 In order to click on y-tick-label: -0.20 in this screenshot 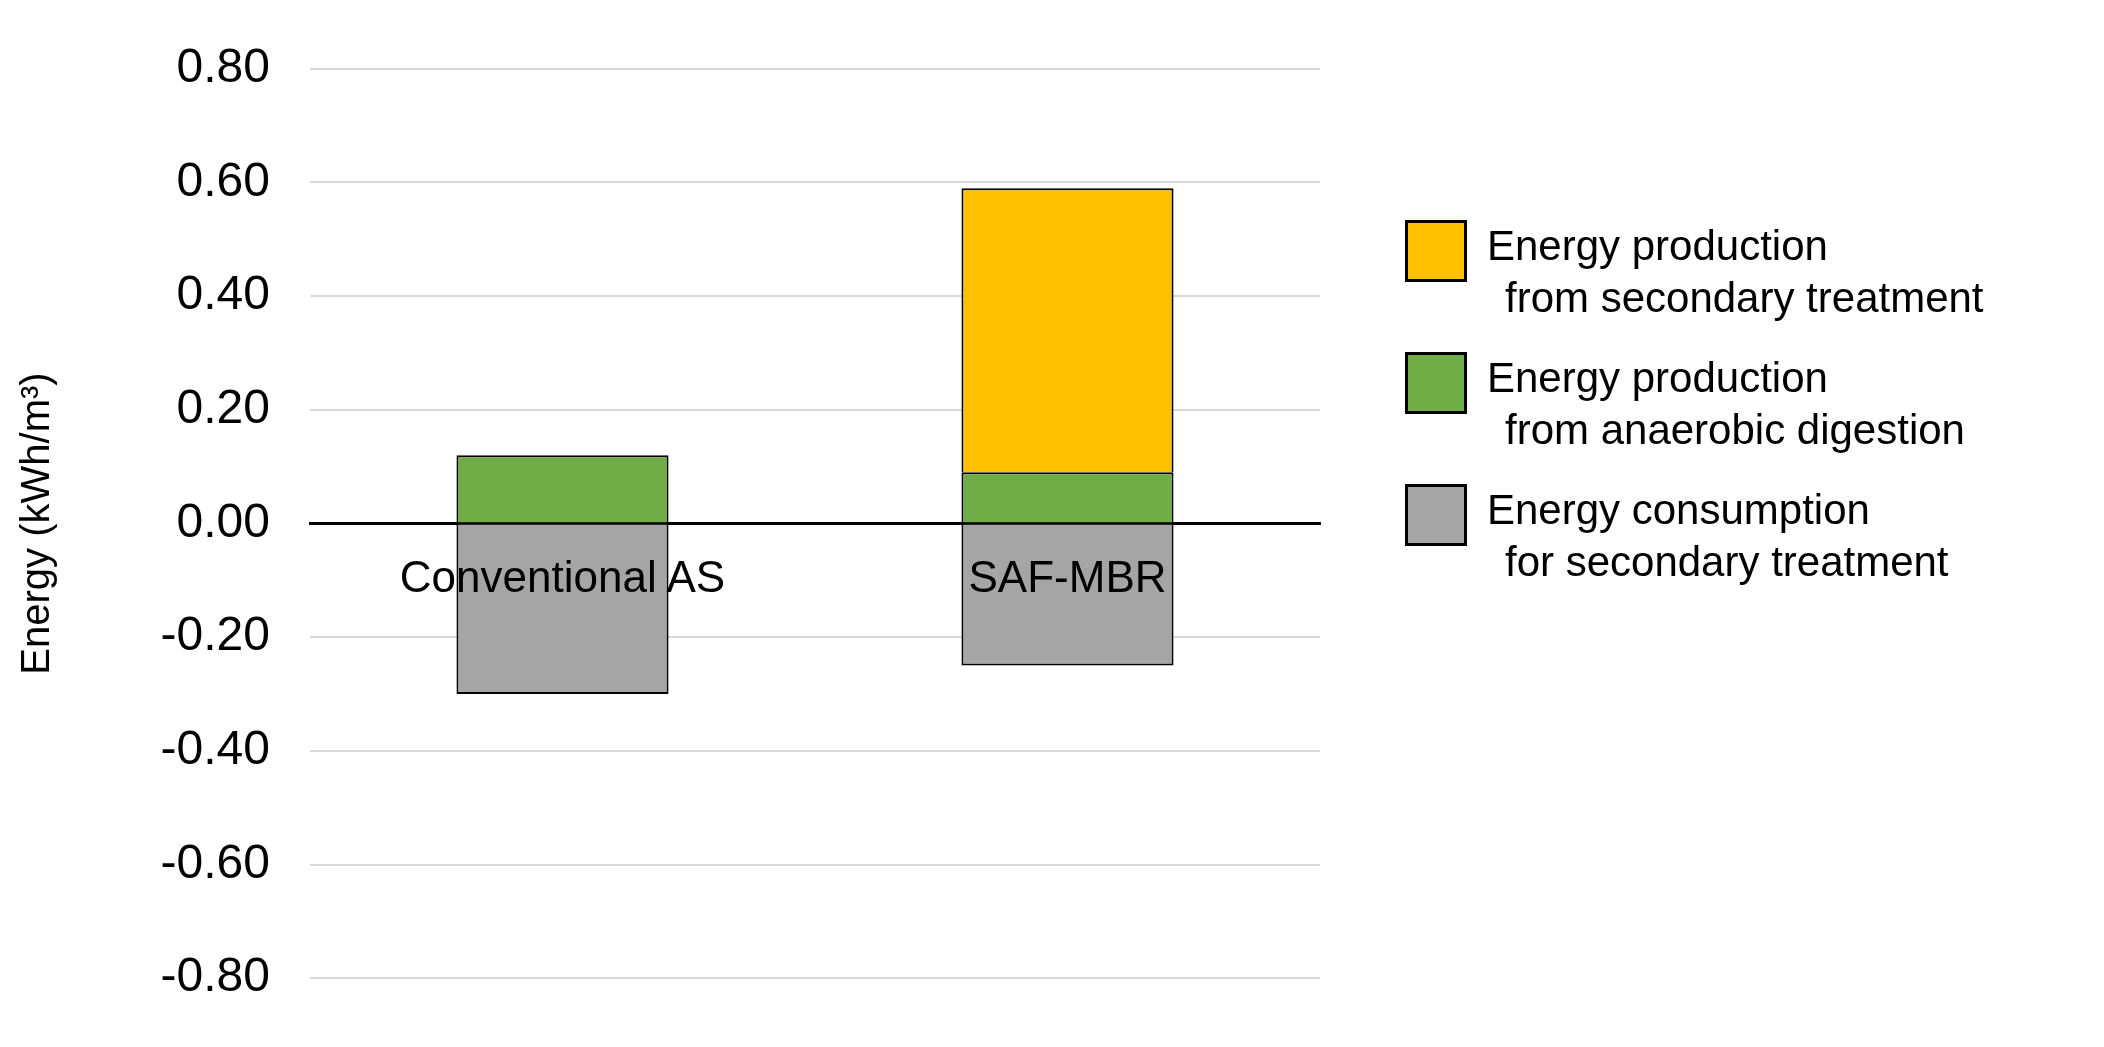, I will do `click(215, 634)`.